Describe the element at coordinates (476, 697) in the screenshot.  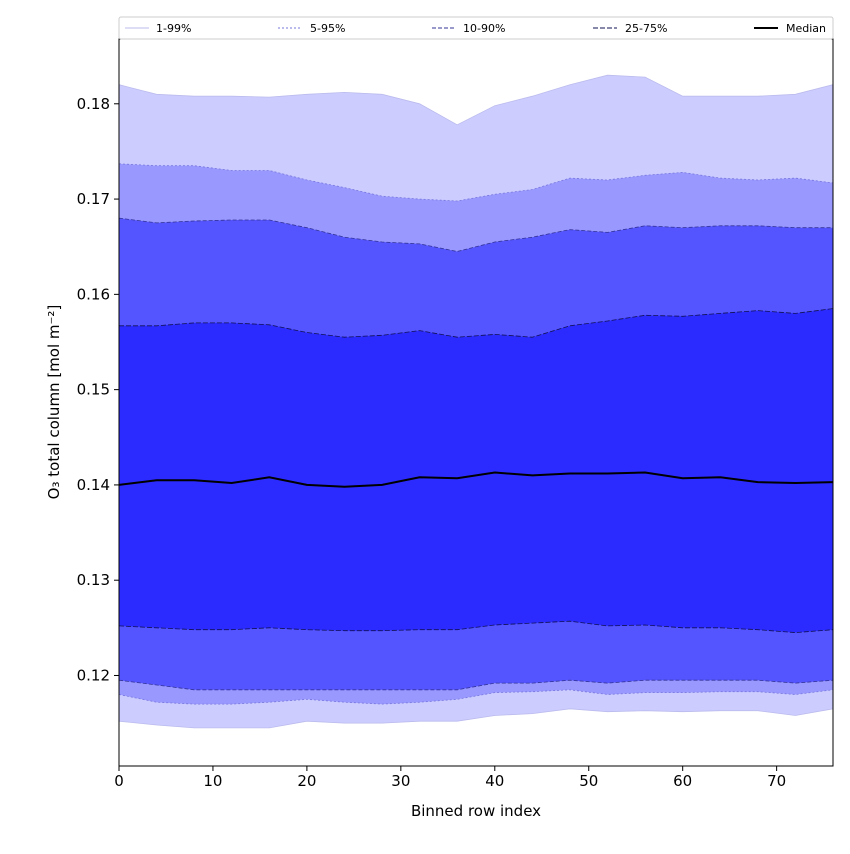
I see `band-lower-line-5-95-` at that location.